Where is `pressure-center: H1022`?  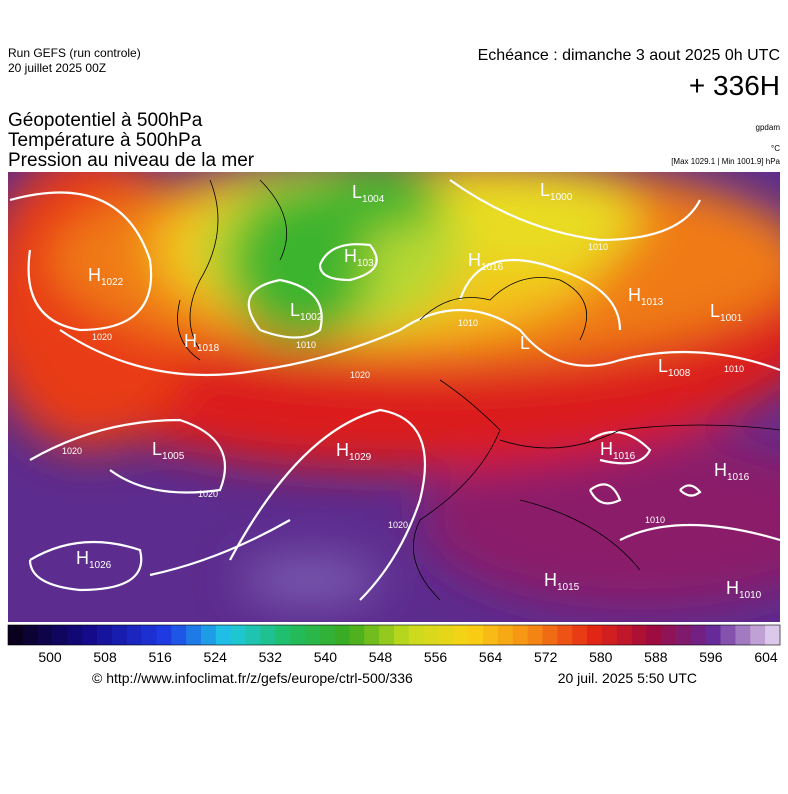 pressure-center: H1022 is located at coordinates (106, 276).